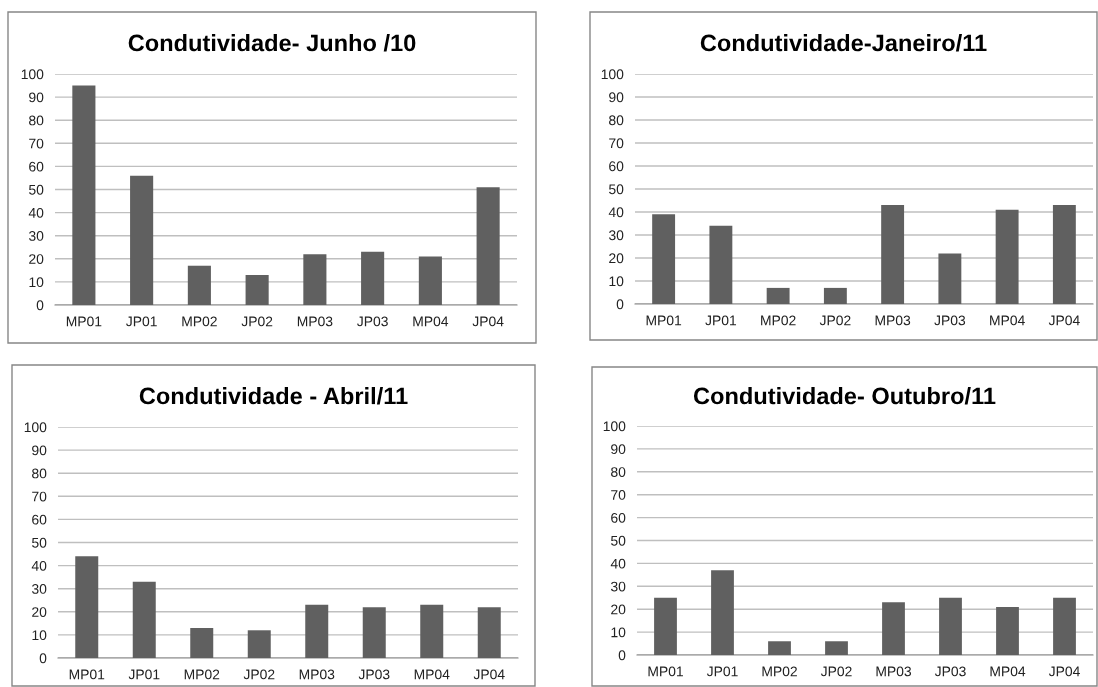 Image resolution: width=1098 pixels, height=687 pixels. What do you see at coordinates (844, 395) in the screenshot?
I see `chart-title: Condutividade- Outubro/11` at bounding box center [844, 395].